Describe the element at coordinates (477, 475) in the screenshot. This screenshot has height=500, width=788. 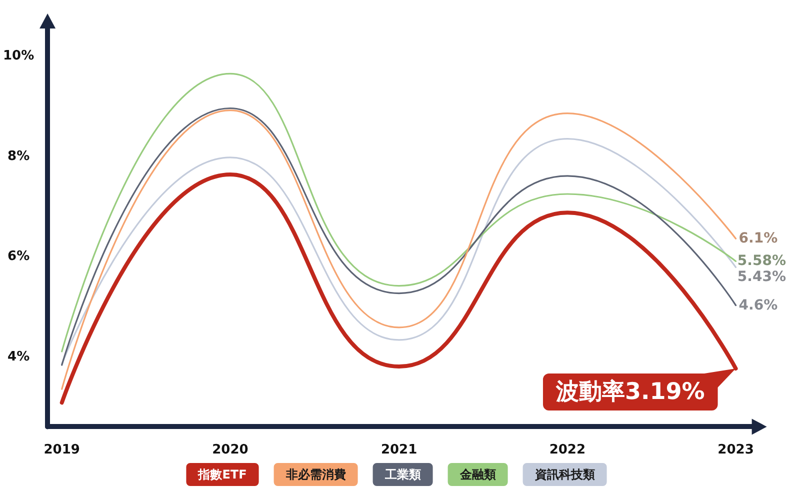
I see `text: 金融類` at that location.